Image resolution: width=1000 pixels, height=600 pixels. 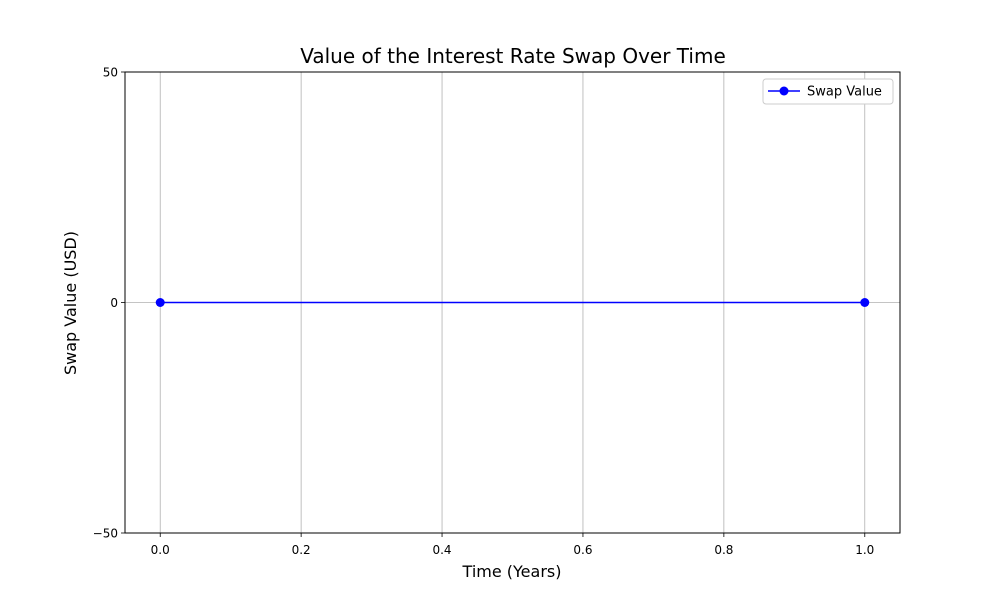 What do you see at coordinates (864, 550) in the screenshot?
I see `x-tick-label: 1.0` at bounding box center [864, 550].